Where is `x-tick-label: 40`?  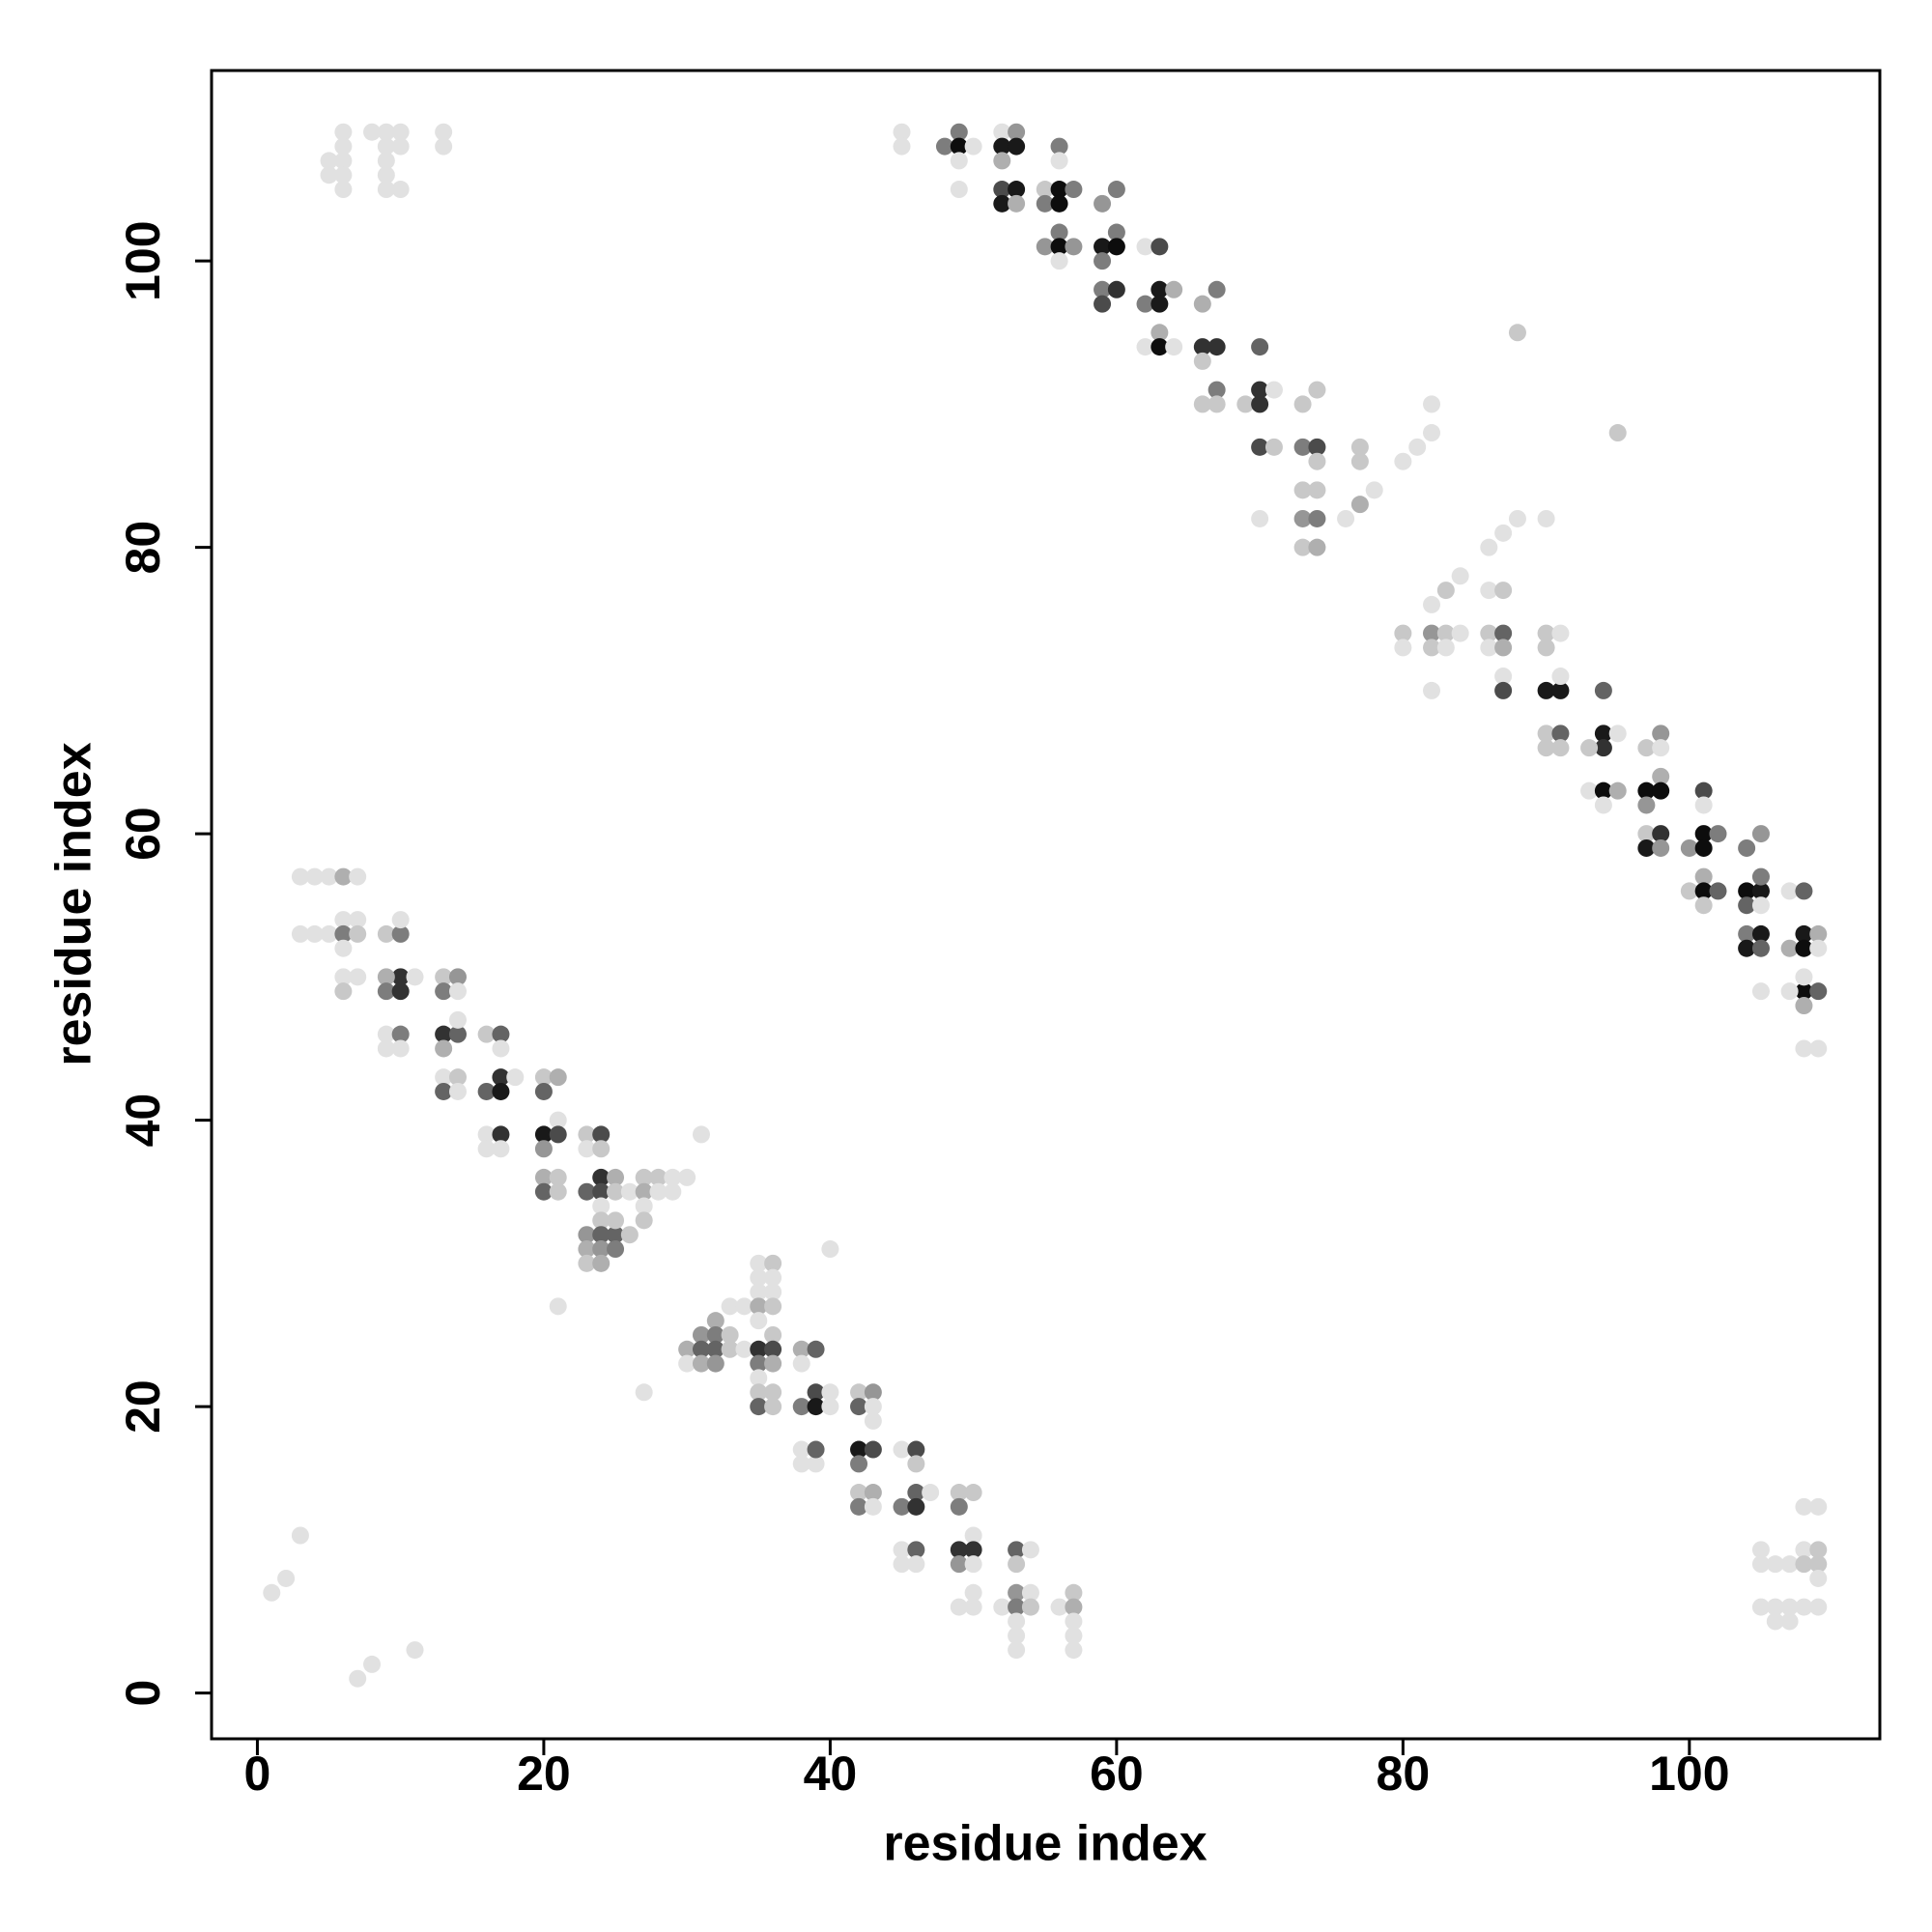
x-tick-label: 40 is located at coordinates (831, 1774).